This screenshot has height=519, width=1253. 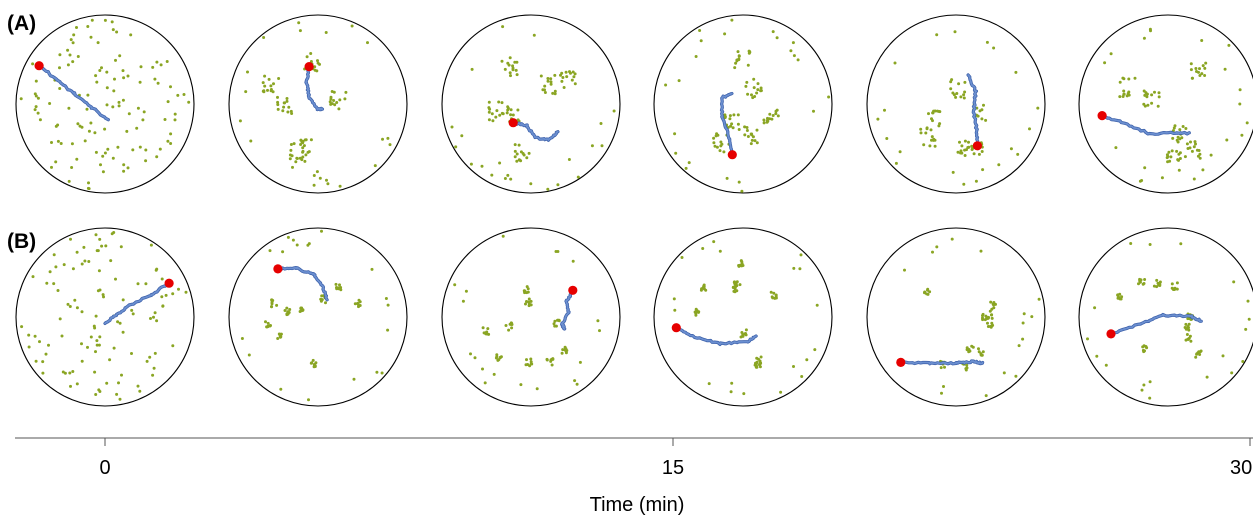 I want to click on tick-label-30: 30, so click(x=1241, y=468).